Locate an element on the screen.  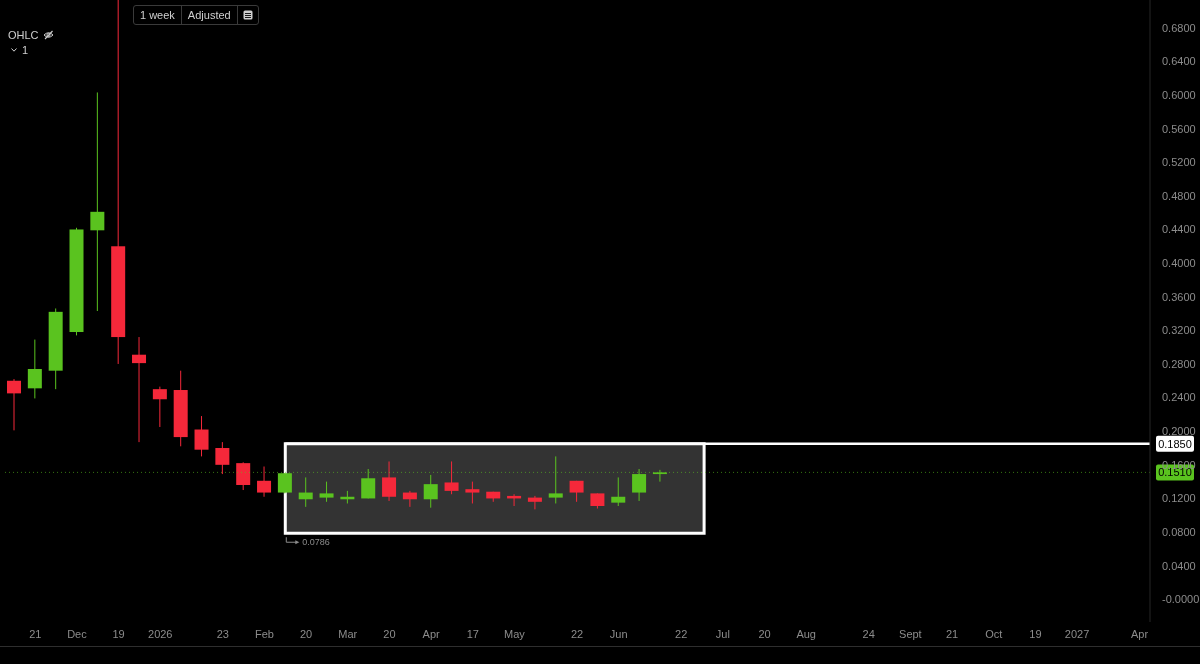
x-tick-label: Dec is located at coordinates (77, 633).